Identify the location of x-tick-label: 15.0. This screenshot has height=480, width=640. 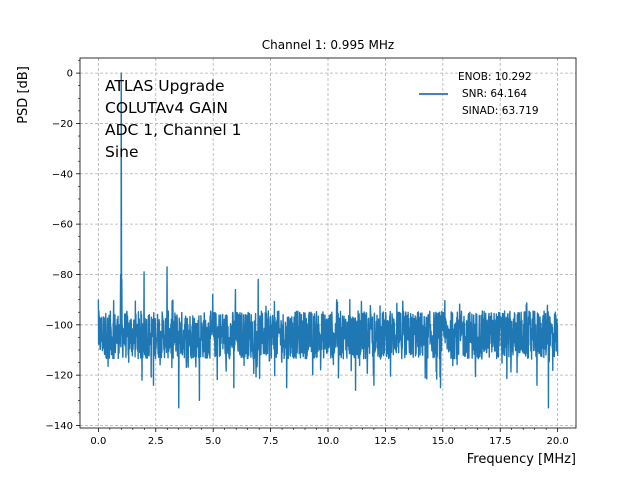
(443, 441).